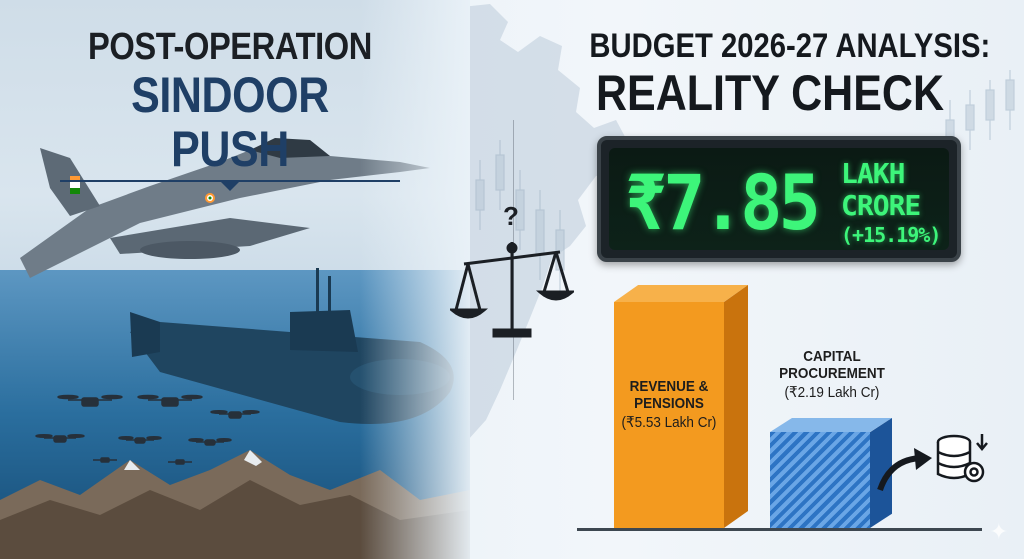  What do you see at coordinates (770, 93) in the screenshot?
I see `right-title-line2: REALITY CHECK` at bounding box center [770, 93].